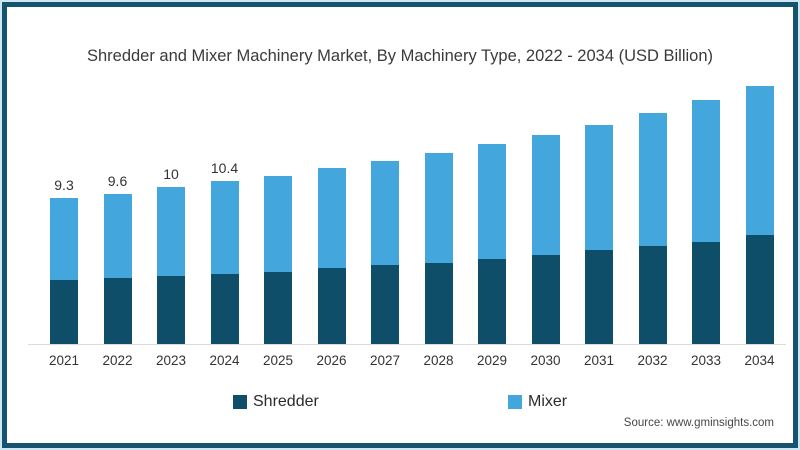  What do you see at coordinates (171, 232) in the screenshot?
I see `bar-2023-mixer-segment` at bounding box center [171, 232].